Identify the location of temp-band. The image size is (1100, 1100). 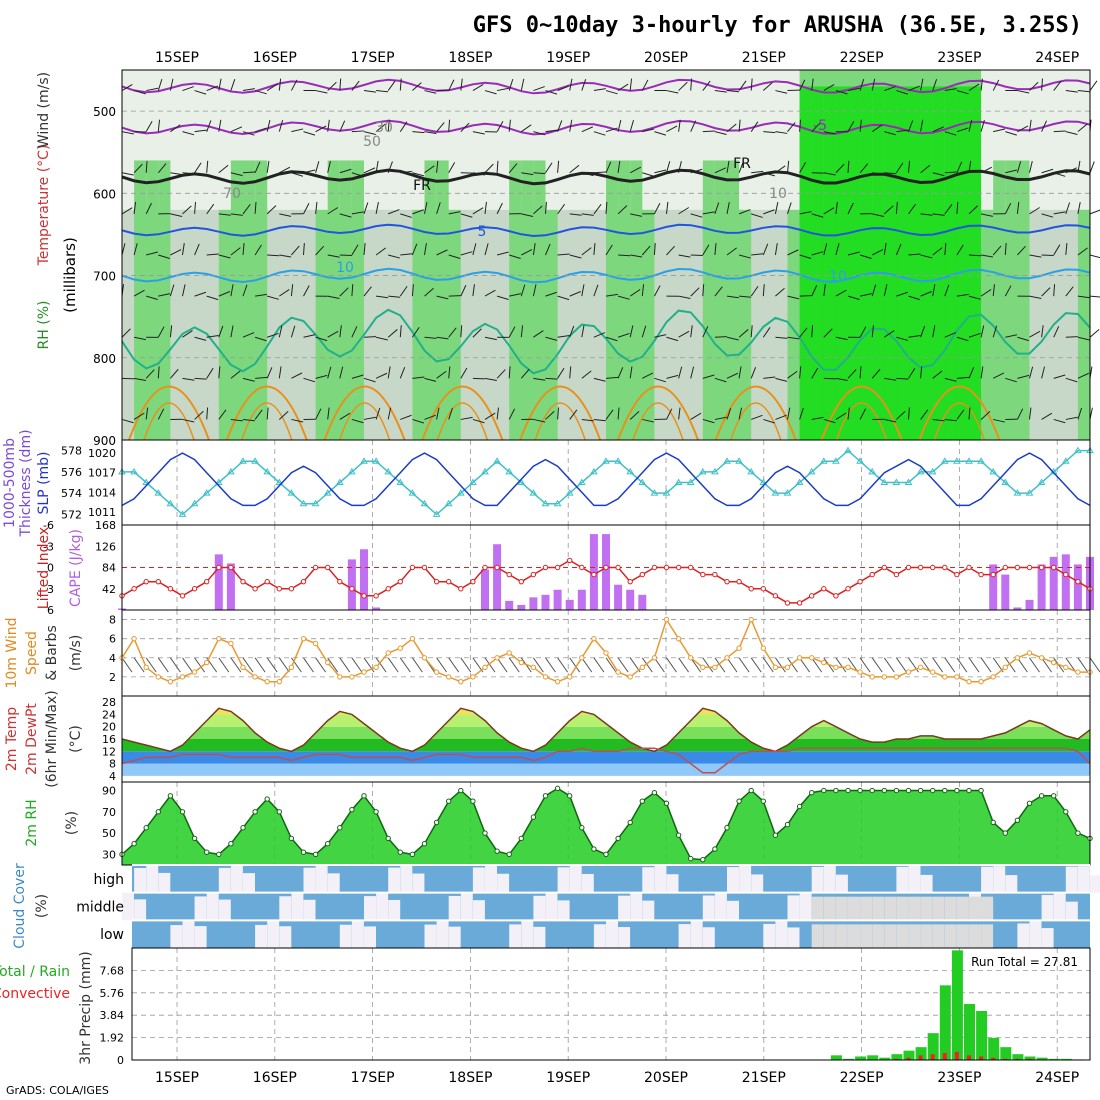
(606, 769).